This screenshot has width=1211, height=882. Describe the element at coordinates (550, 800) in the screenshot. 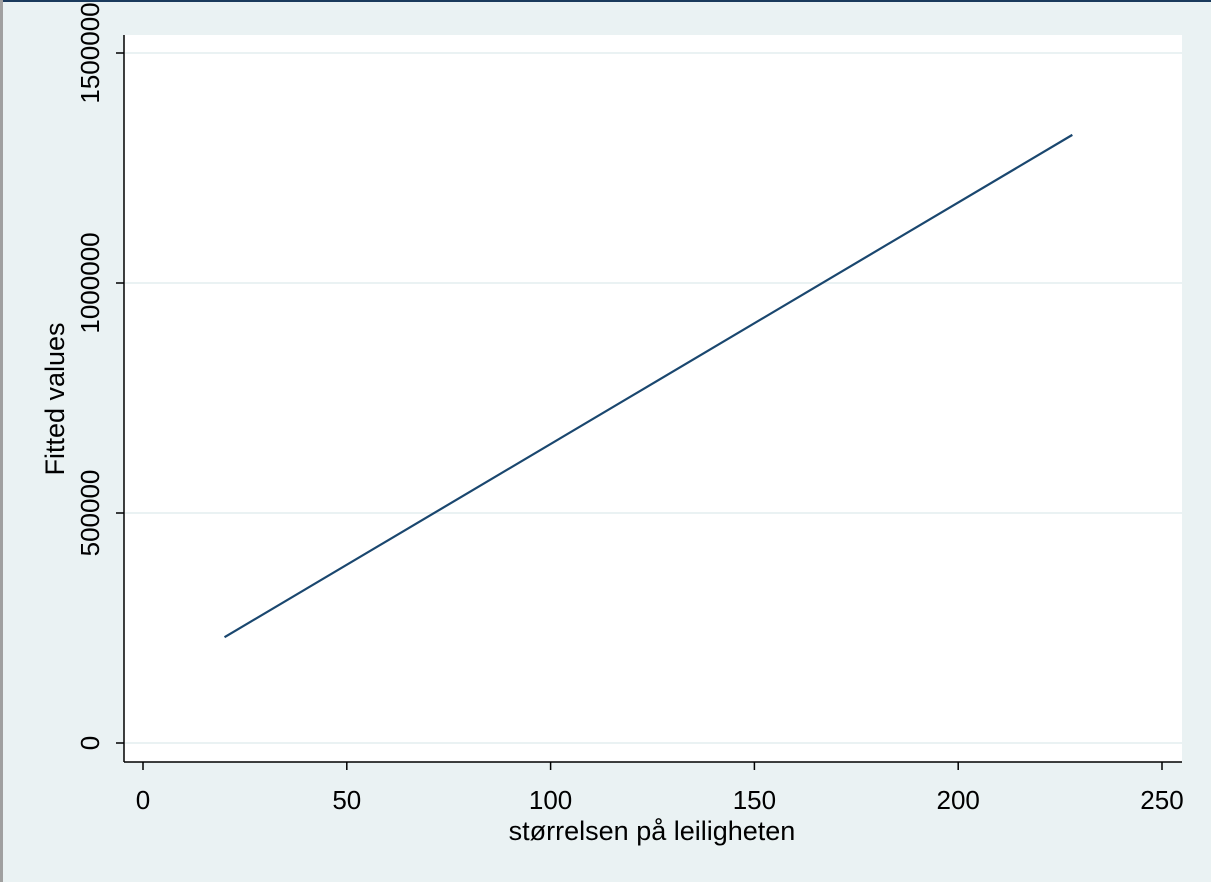

I see `x-tick-label-2: 100` at that location.